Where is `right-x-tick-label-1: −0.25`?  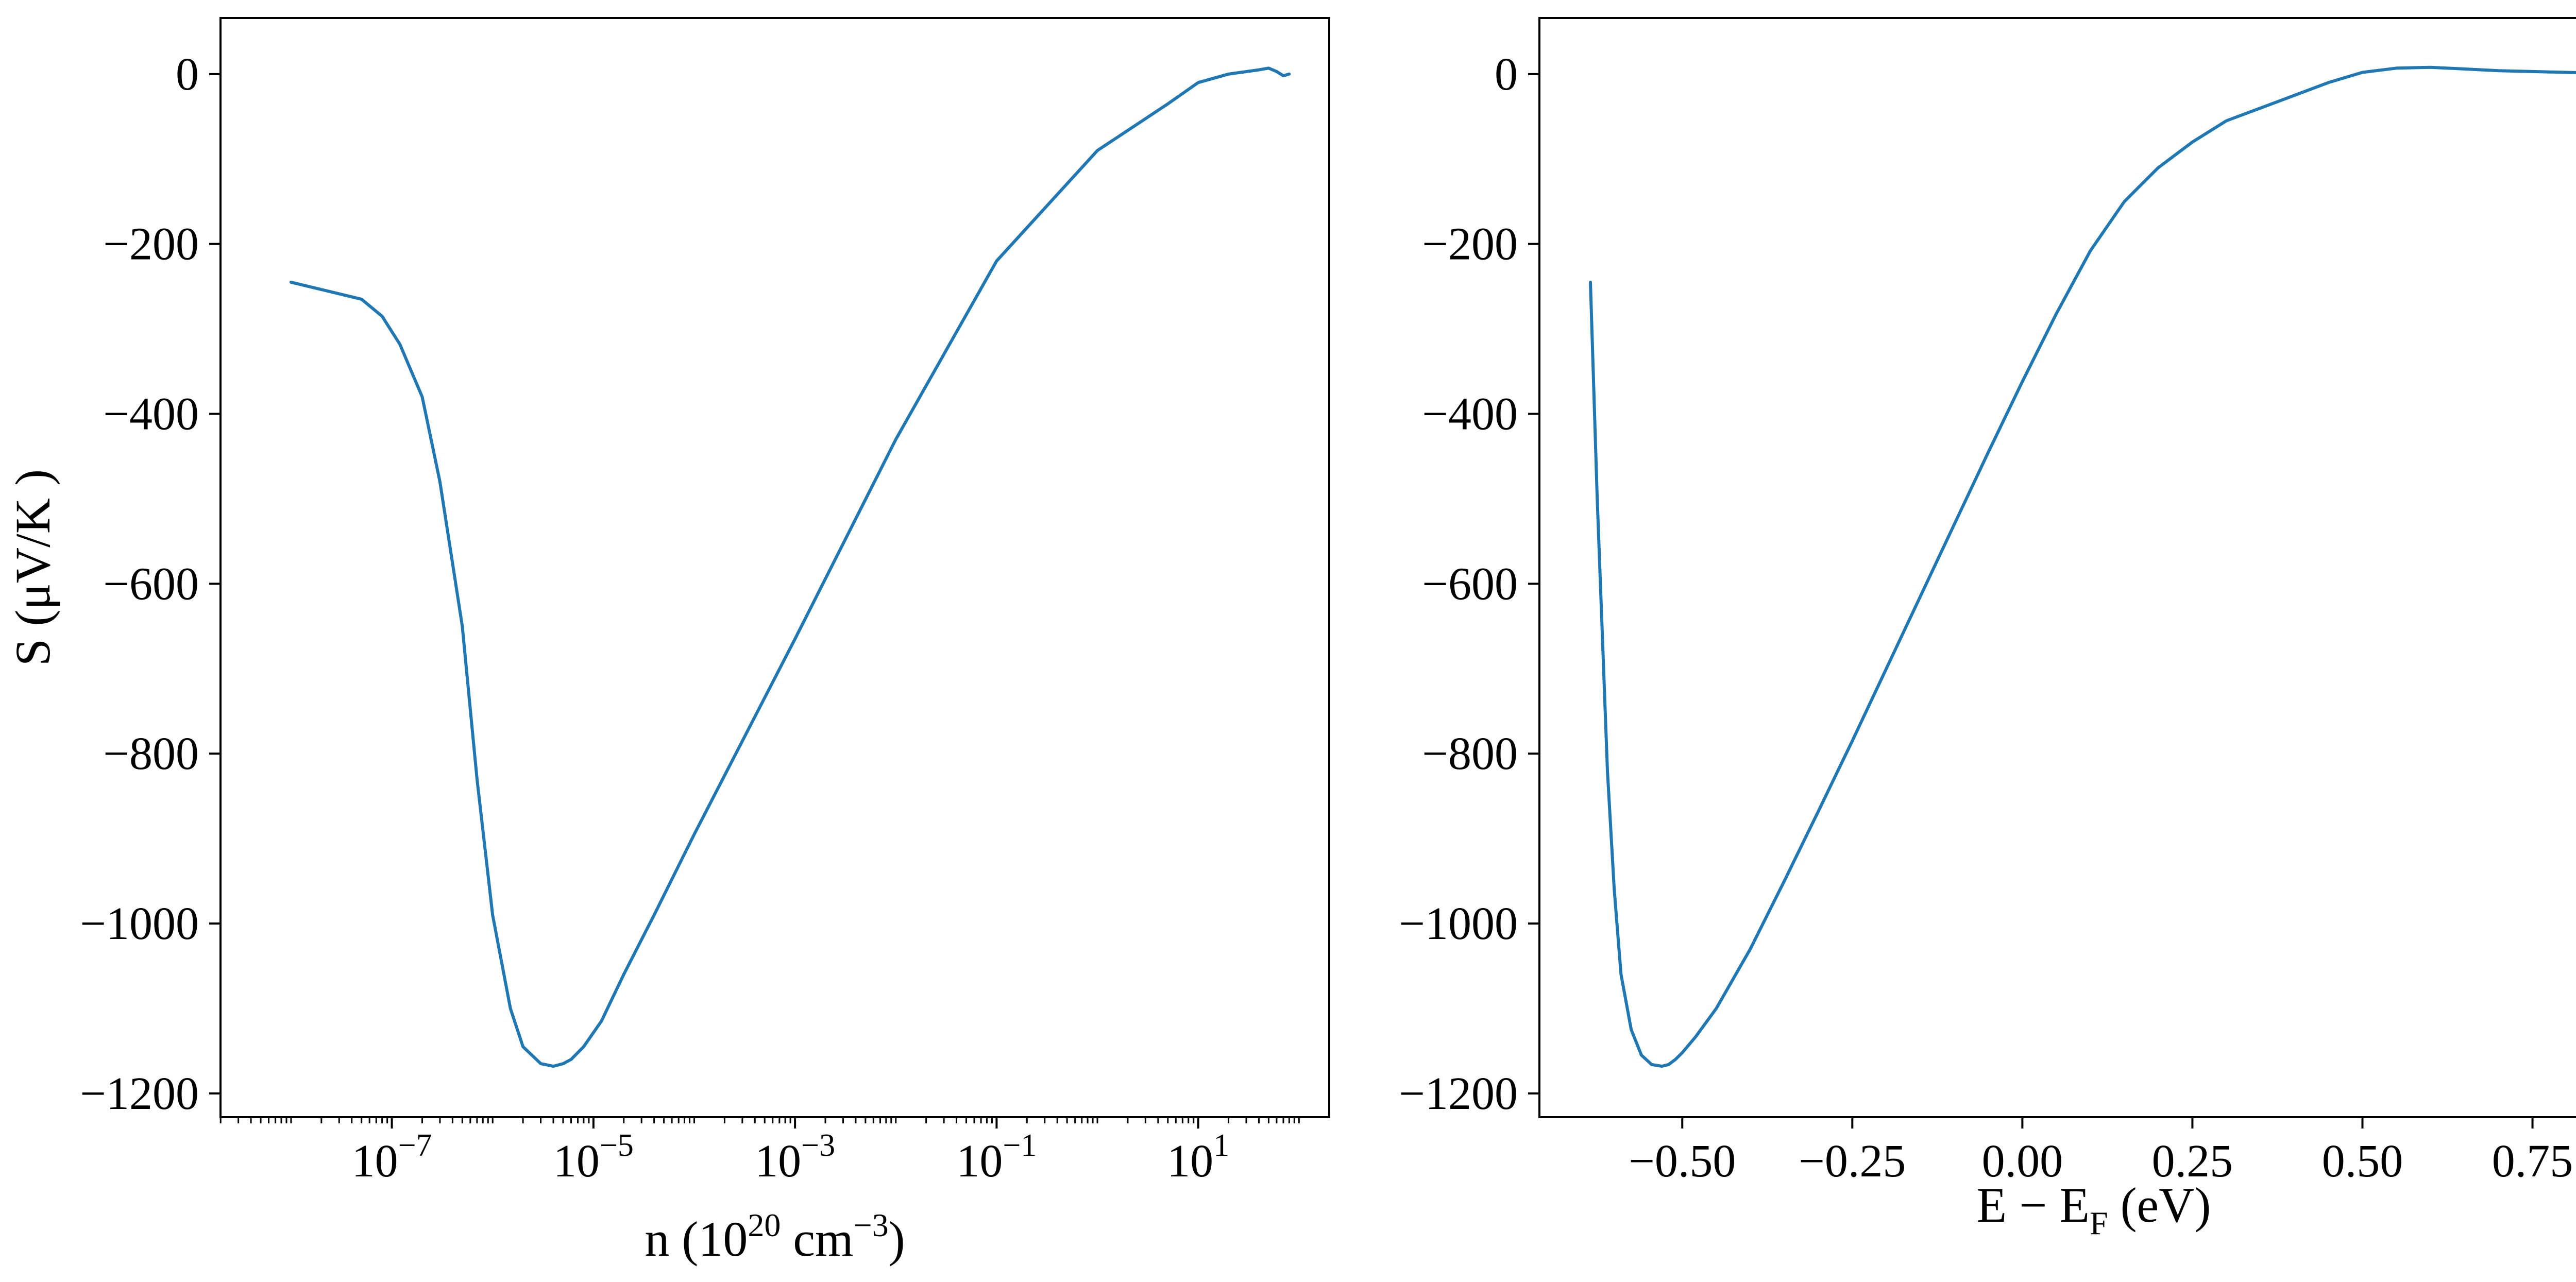
right-x-tick-label-1: −0.25 is located at coordinates (1852, 1162).